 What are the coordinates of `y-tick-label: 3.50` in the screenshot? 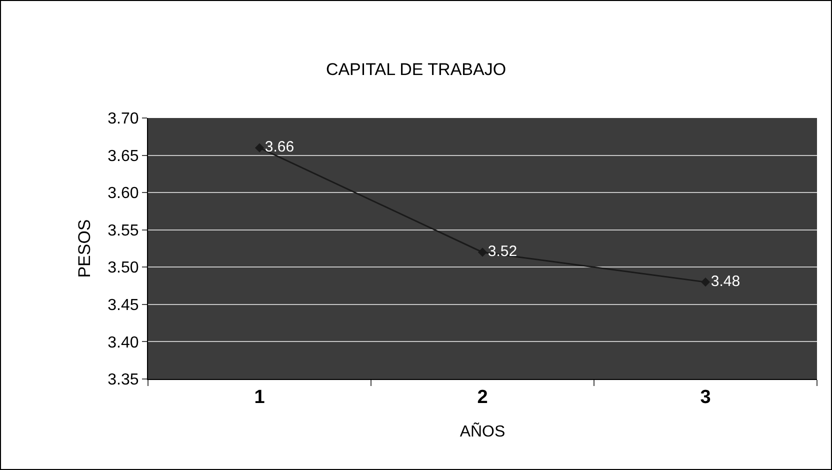 It's located at (123, 268).